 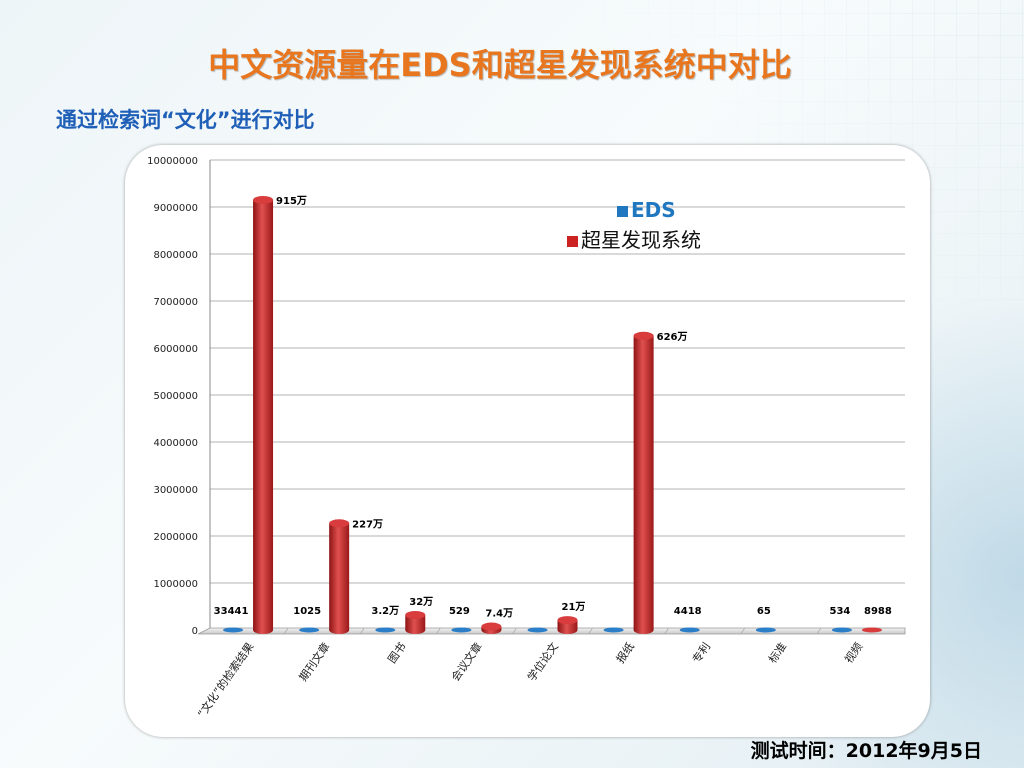 What do you see at coordinates (777, 653) in the screenshot?
I see `x-category-label: 标准` at bounding box center [777, 653].